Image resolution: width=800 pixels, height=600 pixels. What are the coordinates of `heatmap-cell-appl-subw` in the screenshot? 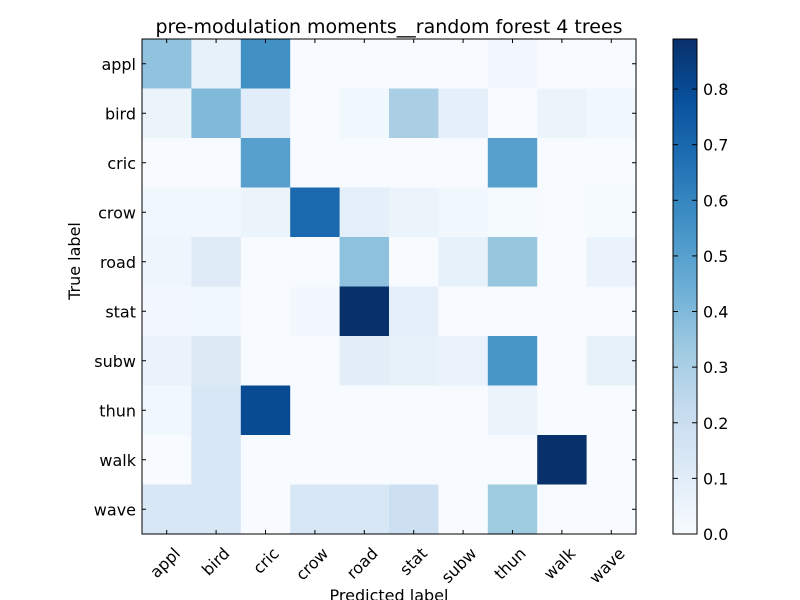 It's located at (463, 64).